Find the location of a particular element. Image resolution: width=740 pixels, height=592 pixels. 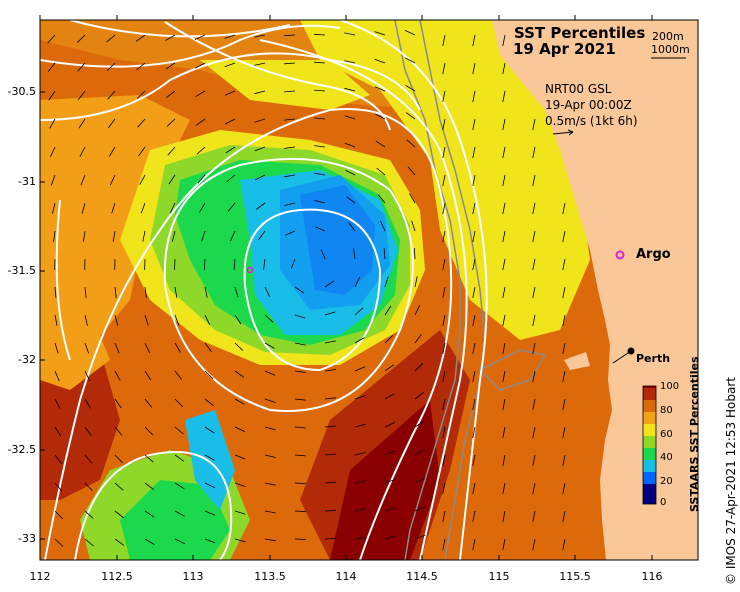

lon-label: 113.5 is located at coordinates (270, 576).